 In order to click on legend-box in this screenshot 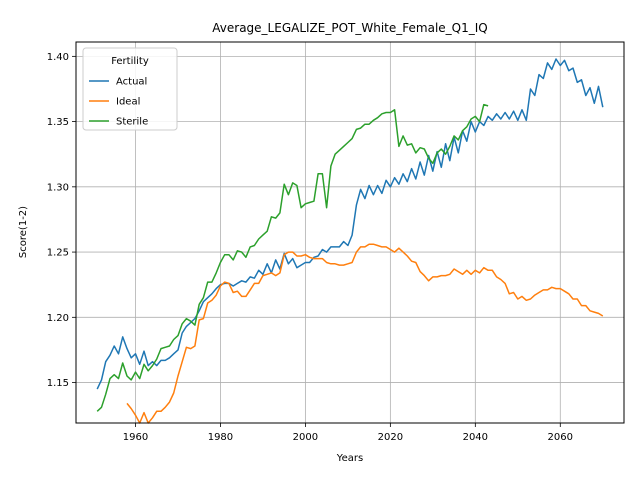, I will do `click(130, 89)`.